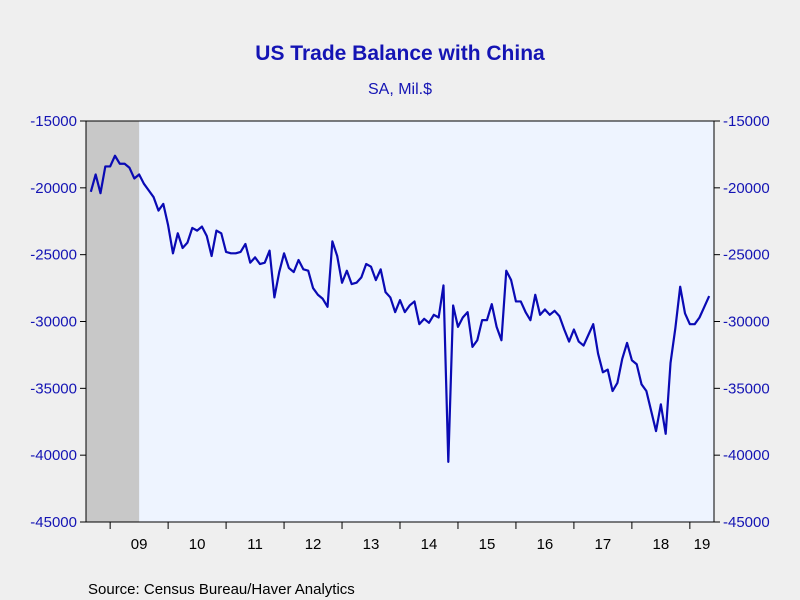 The height and width of the screenshot is (600, 800). Describe the element at coordinates (371, 544) in the screenshot. I see `x-tick-label: 13` at that location.